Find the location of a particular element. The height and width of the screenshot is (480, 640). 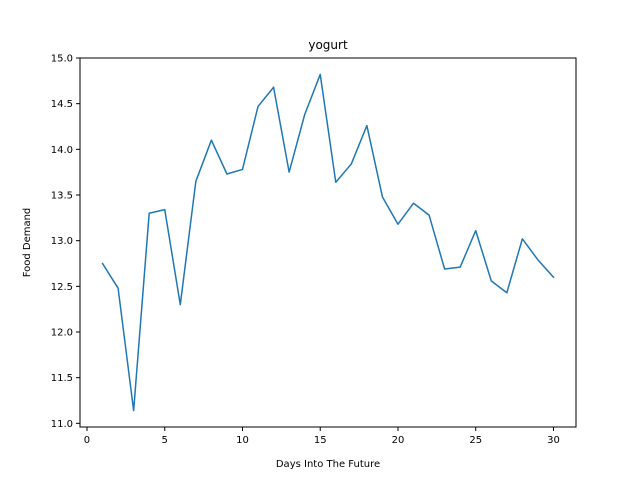

y-tick-label: 12.5 is located at coordinates (62, 287).